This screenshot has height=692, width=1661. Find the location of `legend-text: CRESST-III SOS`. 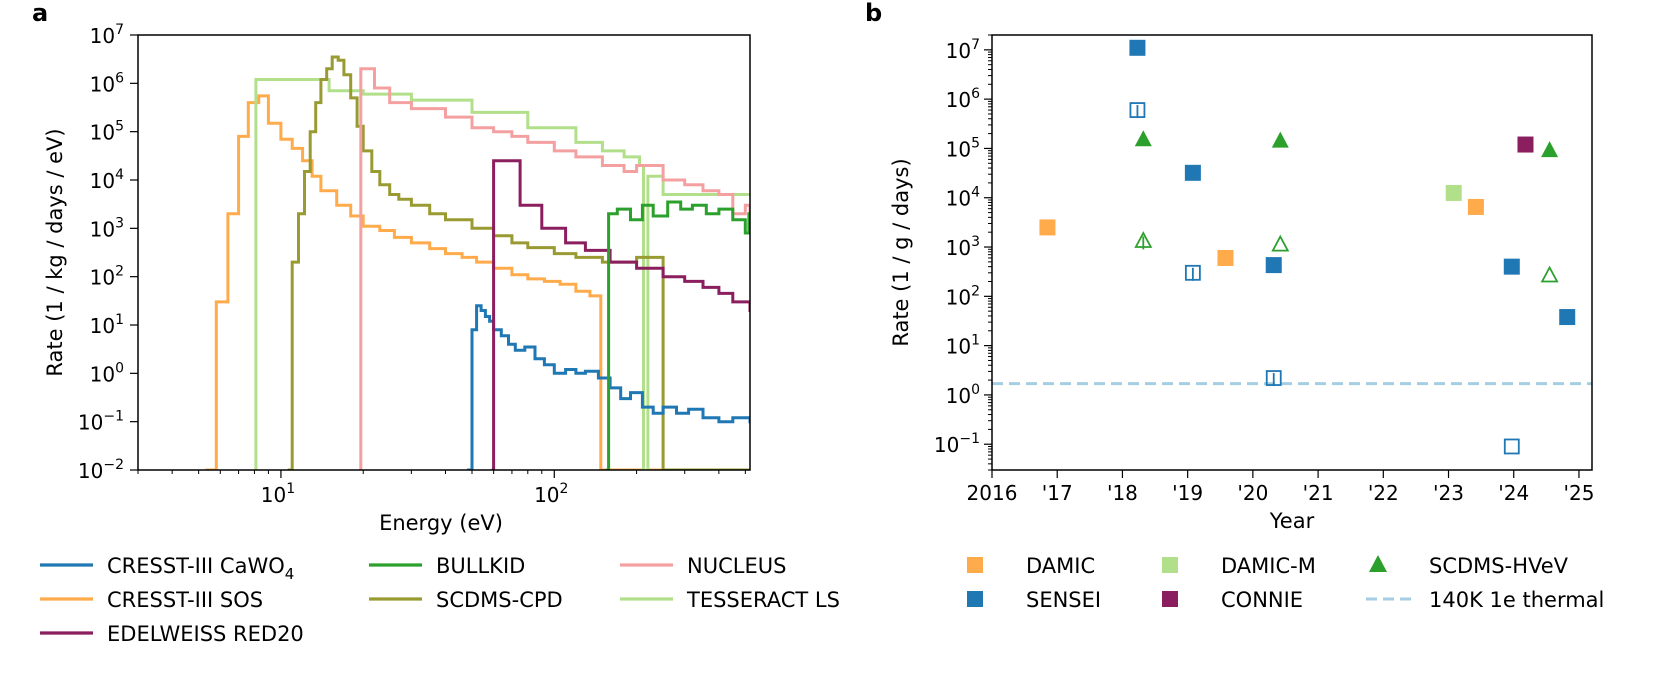

legend-text: CRESST-III SOS is located at coordinates (185, 600).